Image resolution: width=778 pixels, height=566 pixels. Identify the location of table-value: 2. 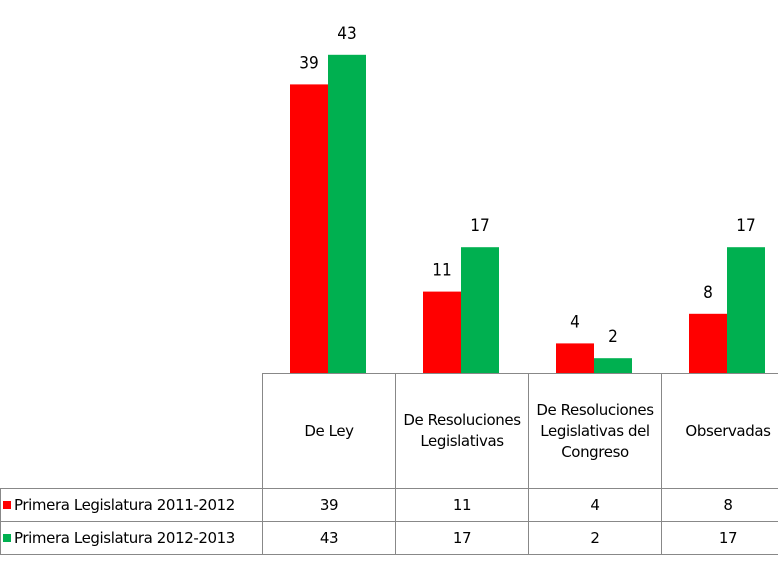
(595, 538).